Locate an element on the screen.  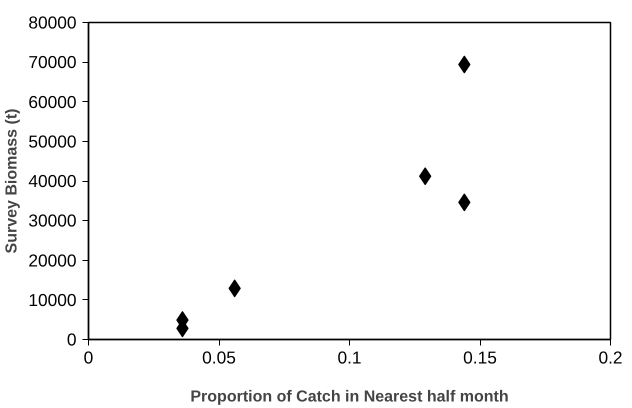
y-tick-label: 0 is located at coordinates (71, 340).